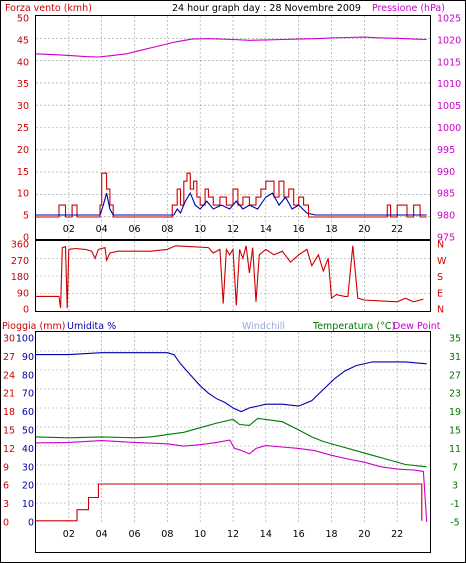 This screenshot has width=466, height=563. What do you see at coordinates (446, 216) in the screenshot?
I see `pressure-tick-label: 980` at bounding box center [446, 216].